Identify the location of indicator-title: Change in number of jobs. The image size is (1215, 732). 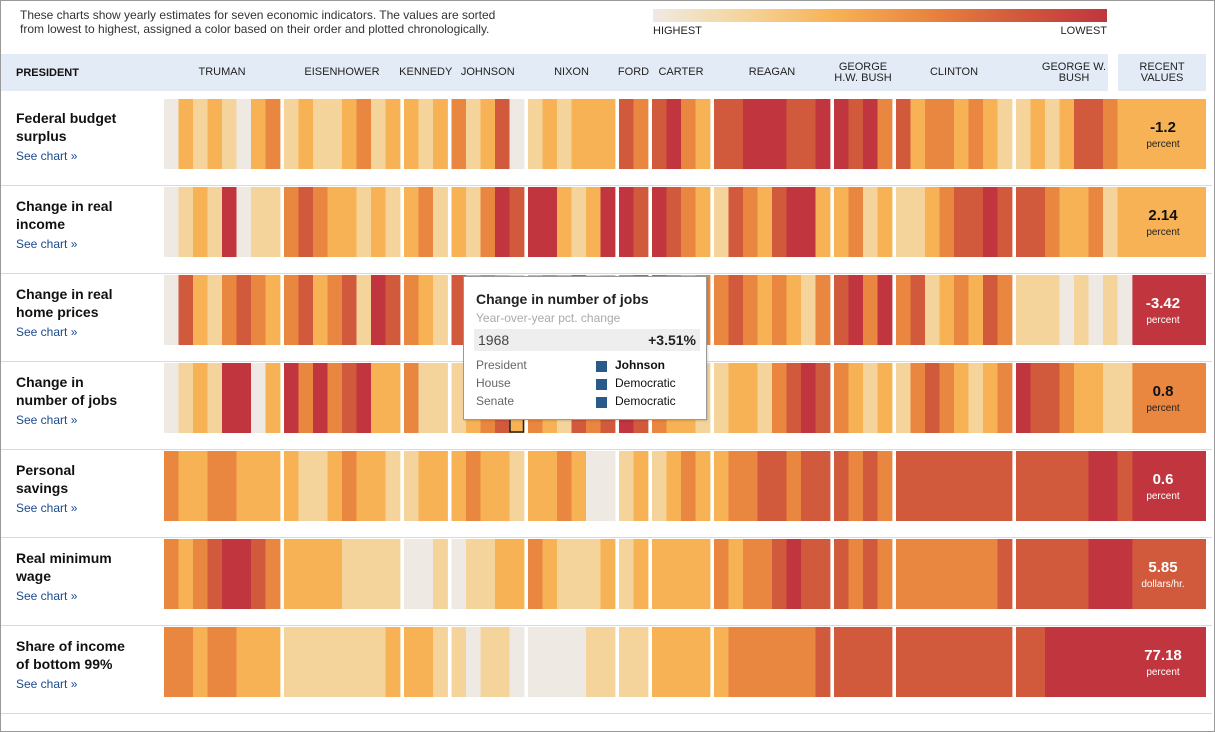
(67, 391).